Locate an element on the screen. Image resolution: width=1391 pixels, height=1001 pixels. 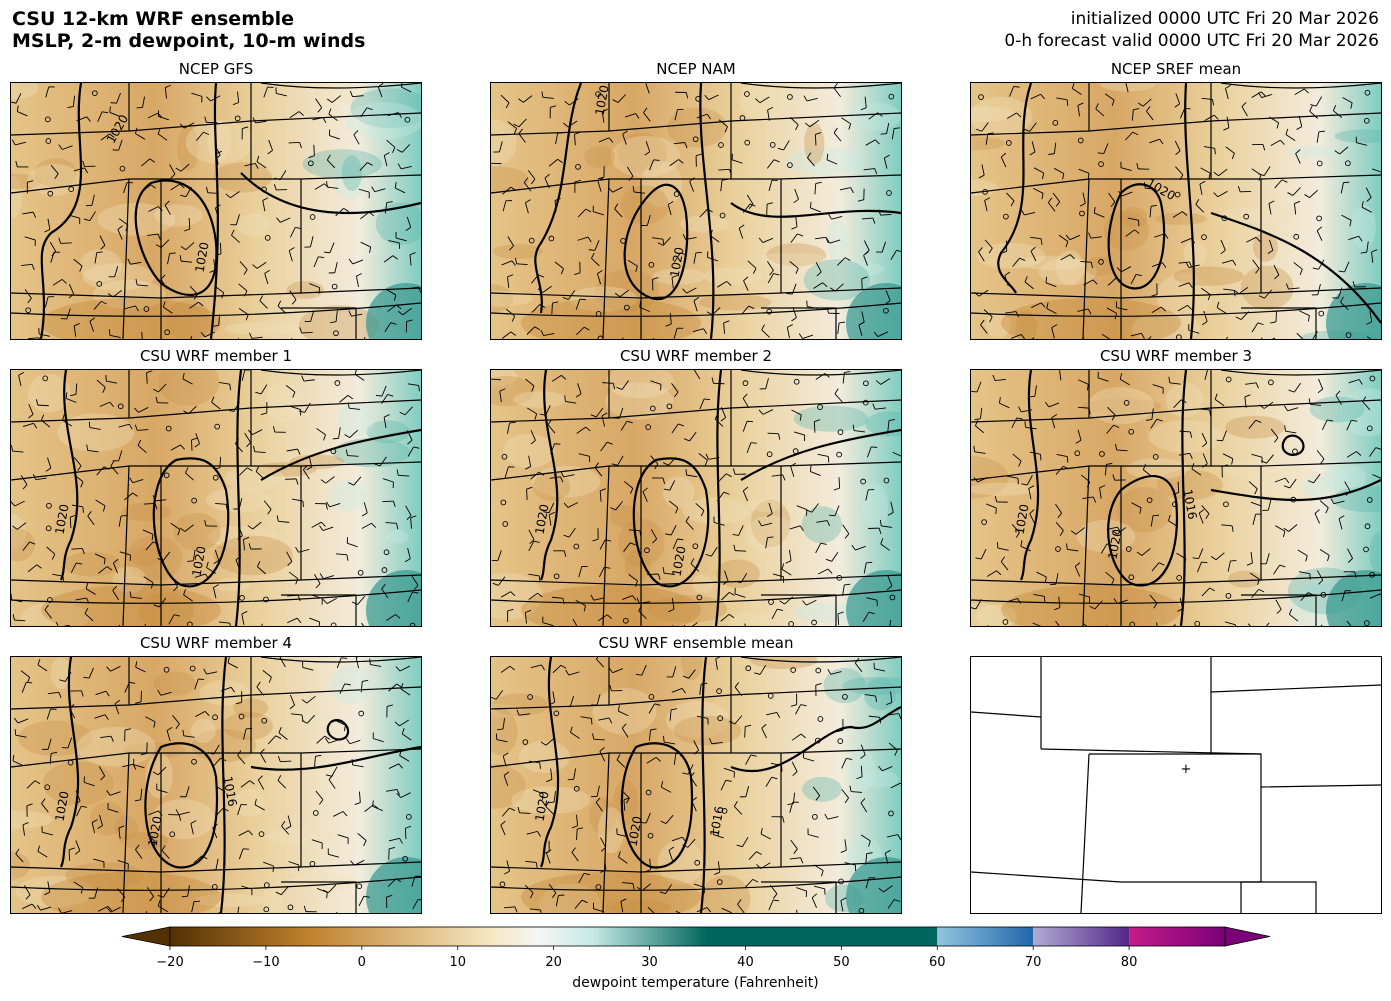
panel-title: NCEP GFS is located at coordinates (216, 69).